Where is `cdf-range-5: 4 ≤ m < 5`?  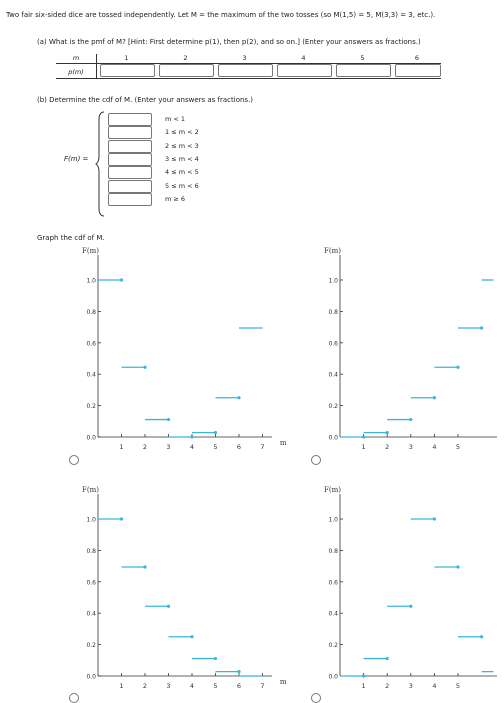 cdf-range-5: 4 ≤ m < 5 is located at coordinates (182, 172).